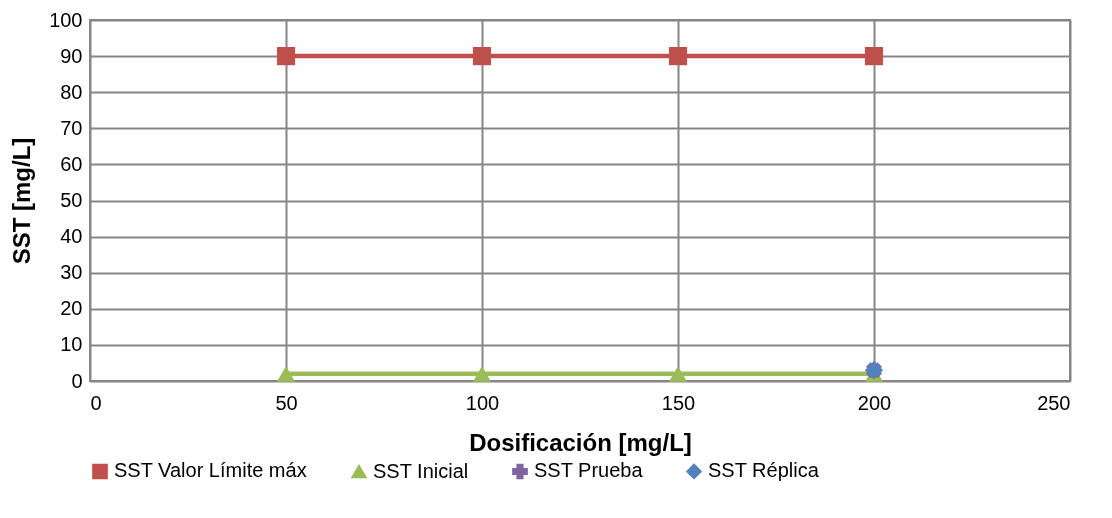  I want to click on x-tick-label: 250, so click(1054, 402).